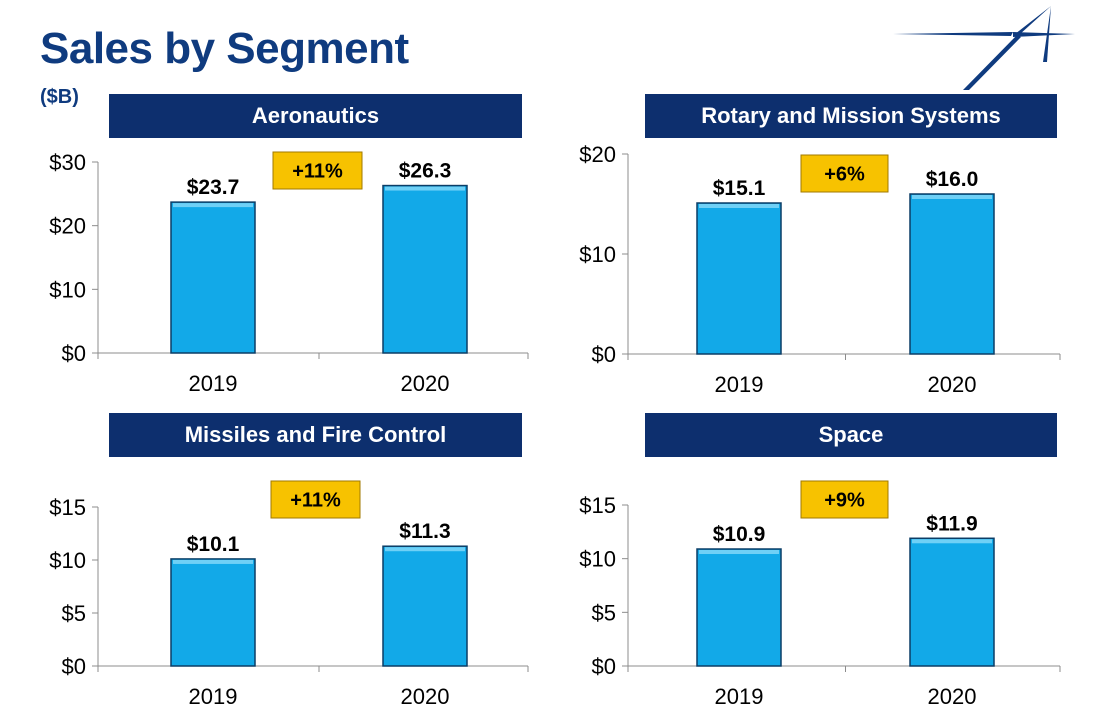 The height and width of the screenshot is (718, 1105). Describe the element at coordinates (224, 48) in the screenshot. I see `page-title: Sales by Segment` at that location.